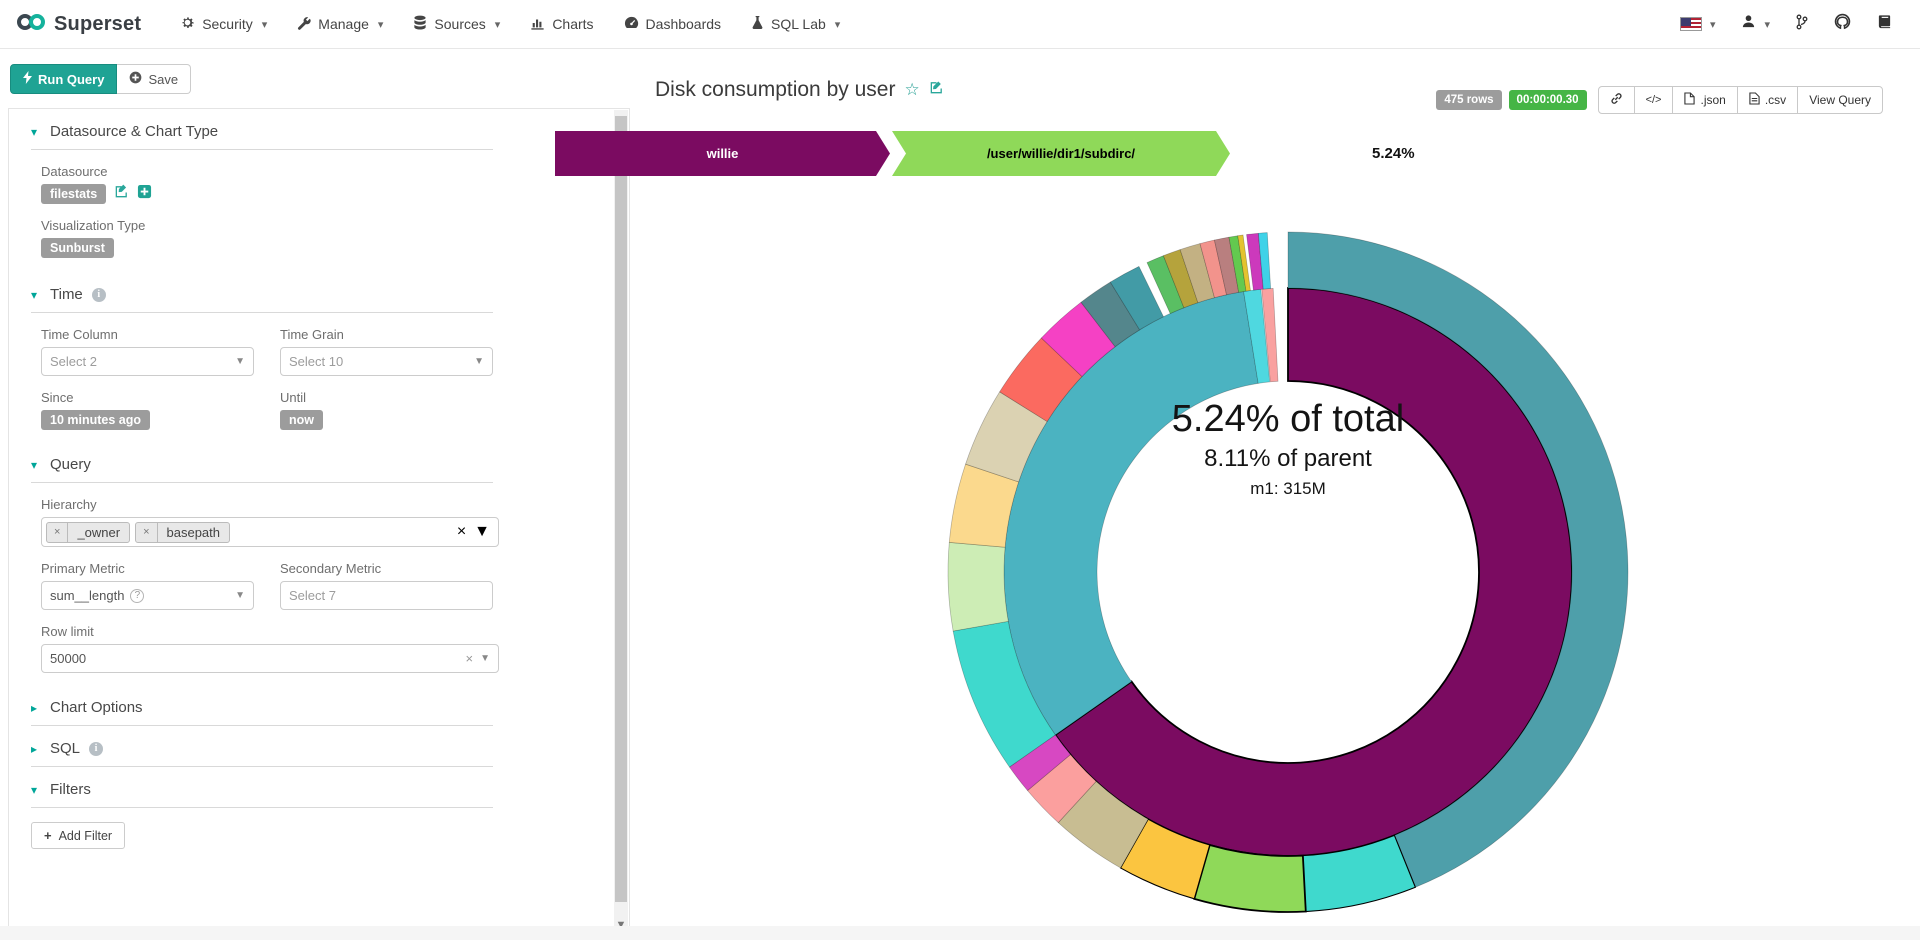  Describe the element at coordinates (65, 748) in the screenshot. I see `section-title: SQL` at that location.